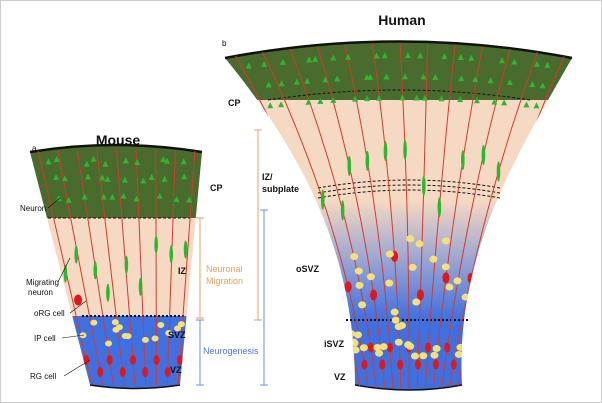  Describe the element at coordinates (216, 188) in the screenshot. I see `zone-label: CP` at that location.